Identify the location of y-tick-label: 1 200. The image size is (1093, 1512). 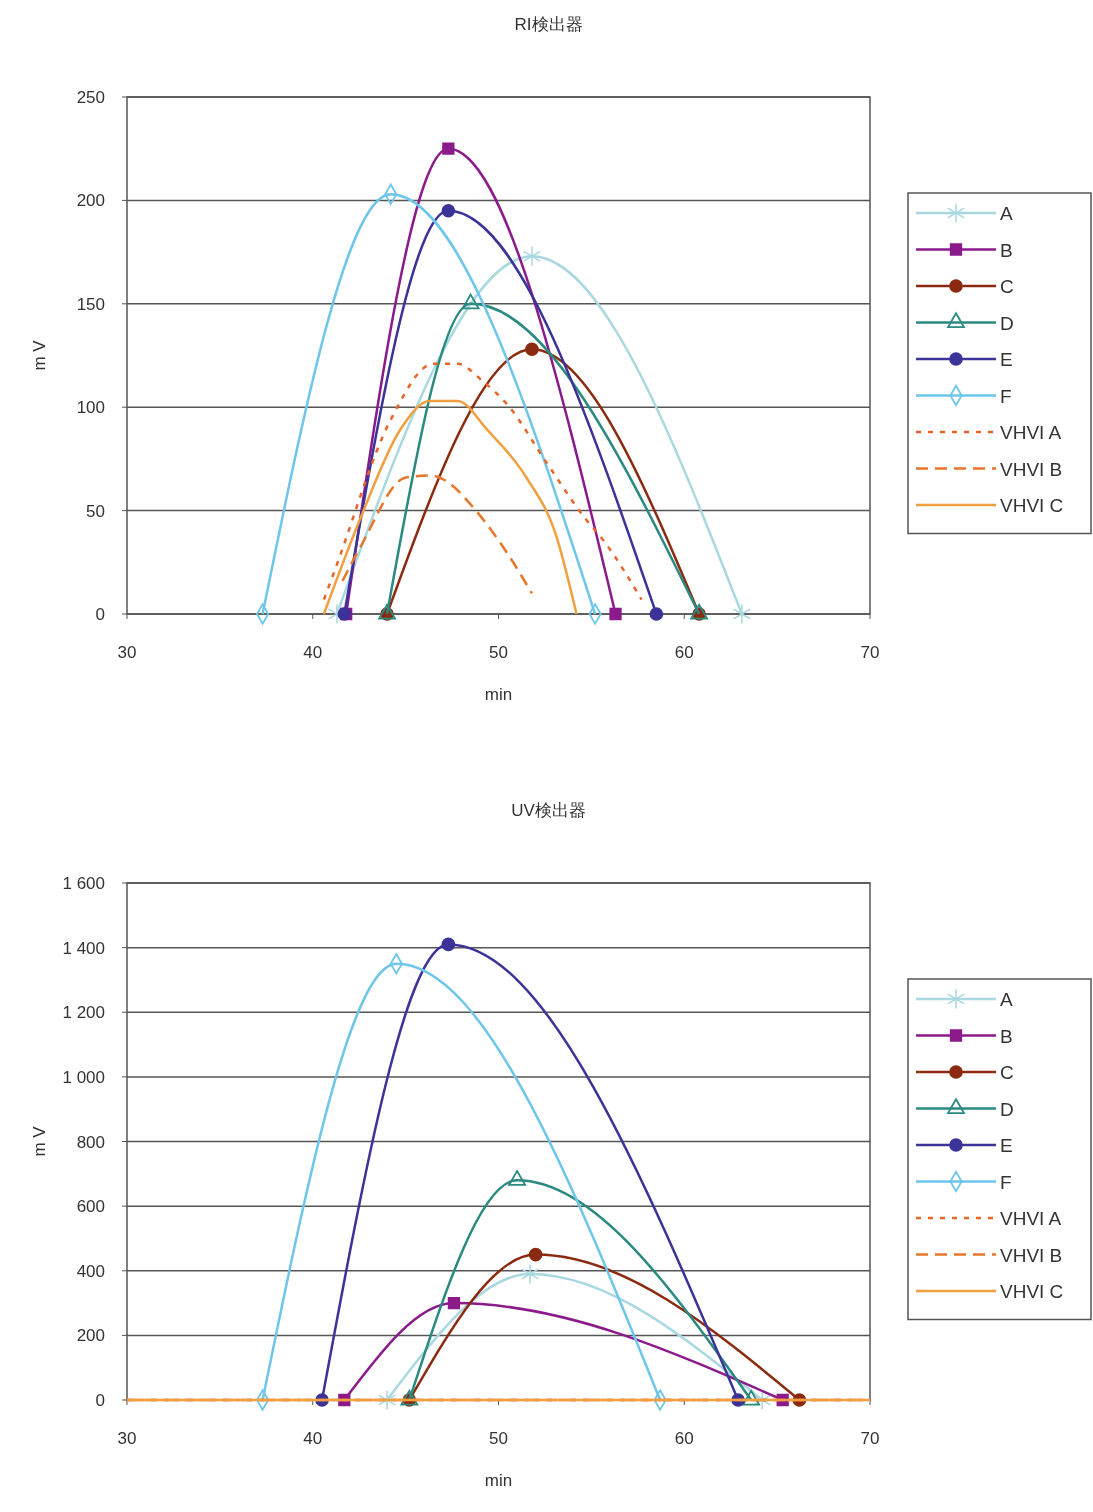
(83, 1013).